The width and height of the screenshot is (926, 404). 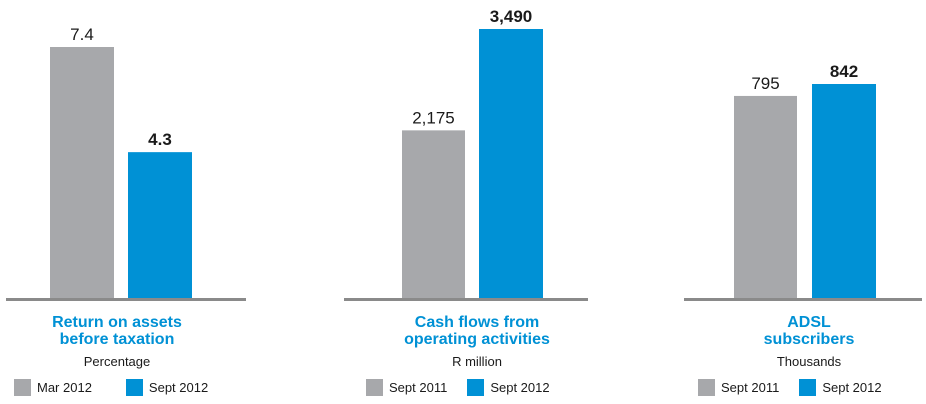 I want to click on panel-title-line-1: Cash flows from, so click(x=477, y=322).